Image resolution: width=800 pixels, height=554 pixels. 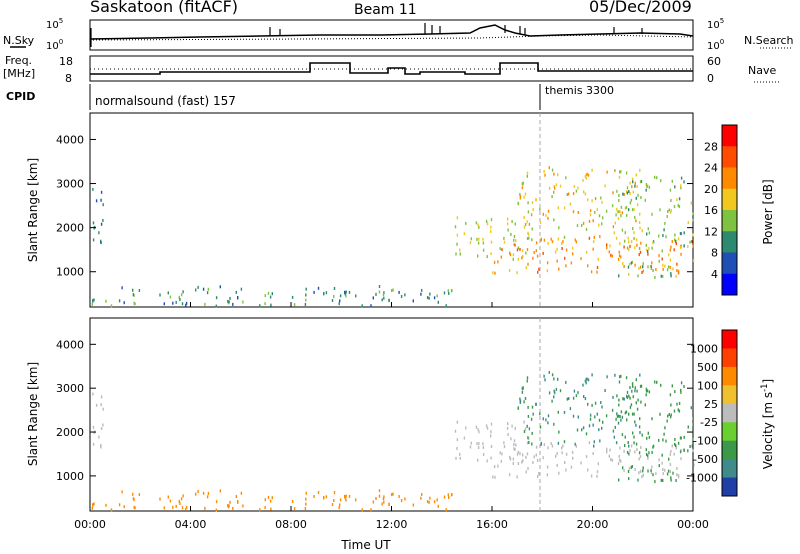 What do you see at coordinates (365, 545) in the screenshot?
I see `x-axis-label: Time UT` at bounding box center [365, 545].